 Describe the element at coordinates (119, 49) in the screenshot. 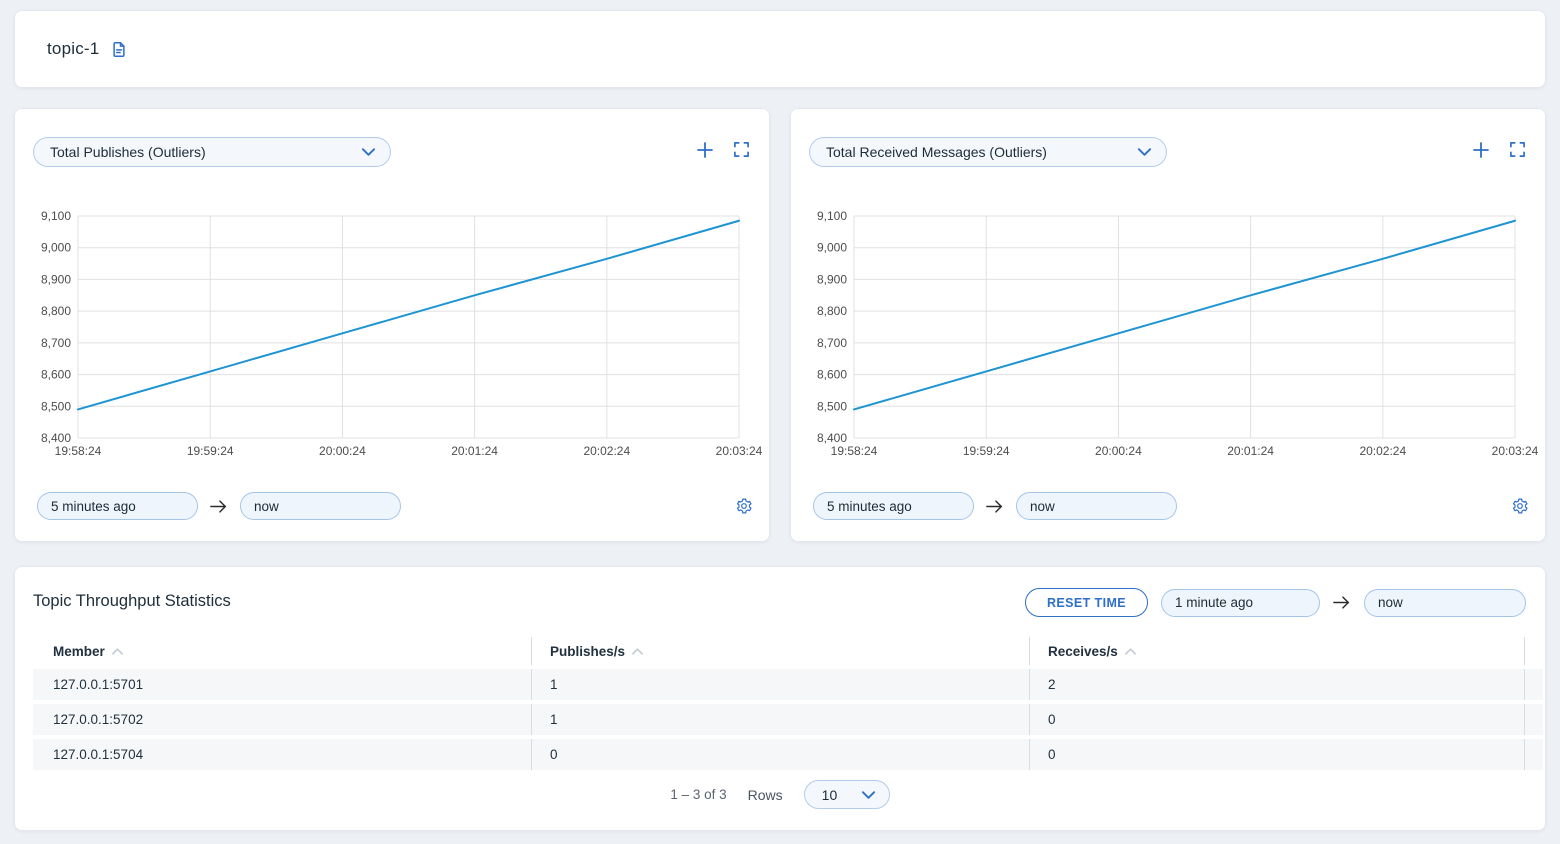

I see `document-icon` at that location.